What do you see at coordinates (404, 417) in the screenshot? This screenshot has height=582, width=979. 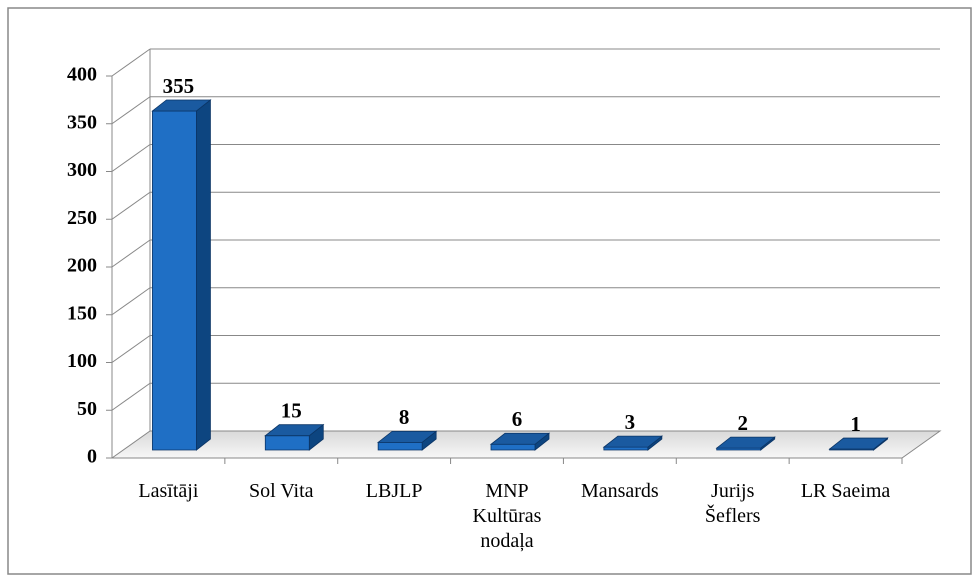 I see `value-label: 8` at bounding box center [404, 417].